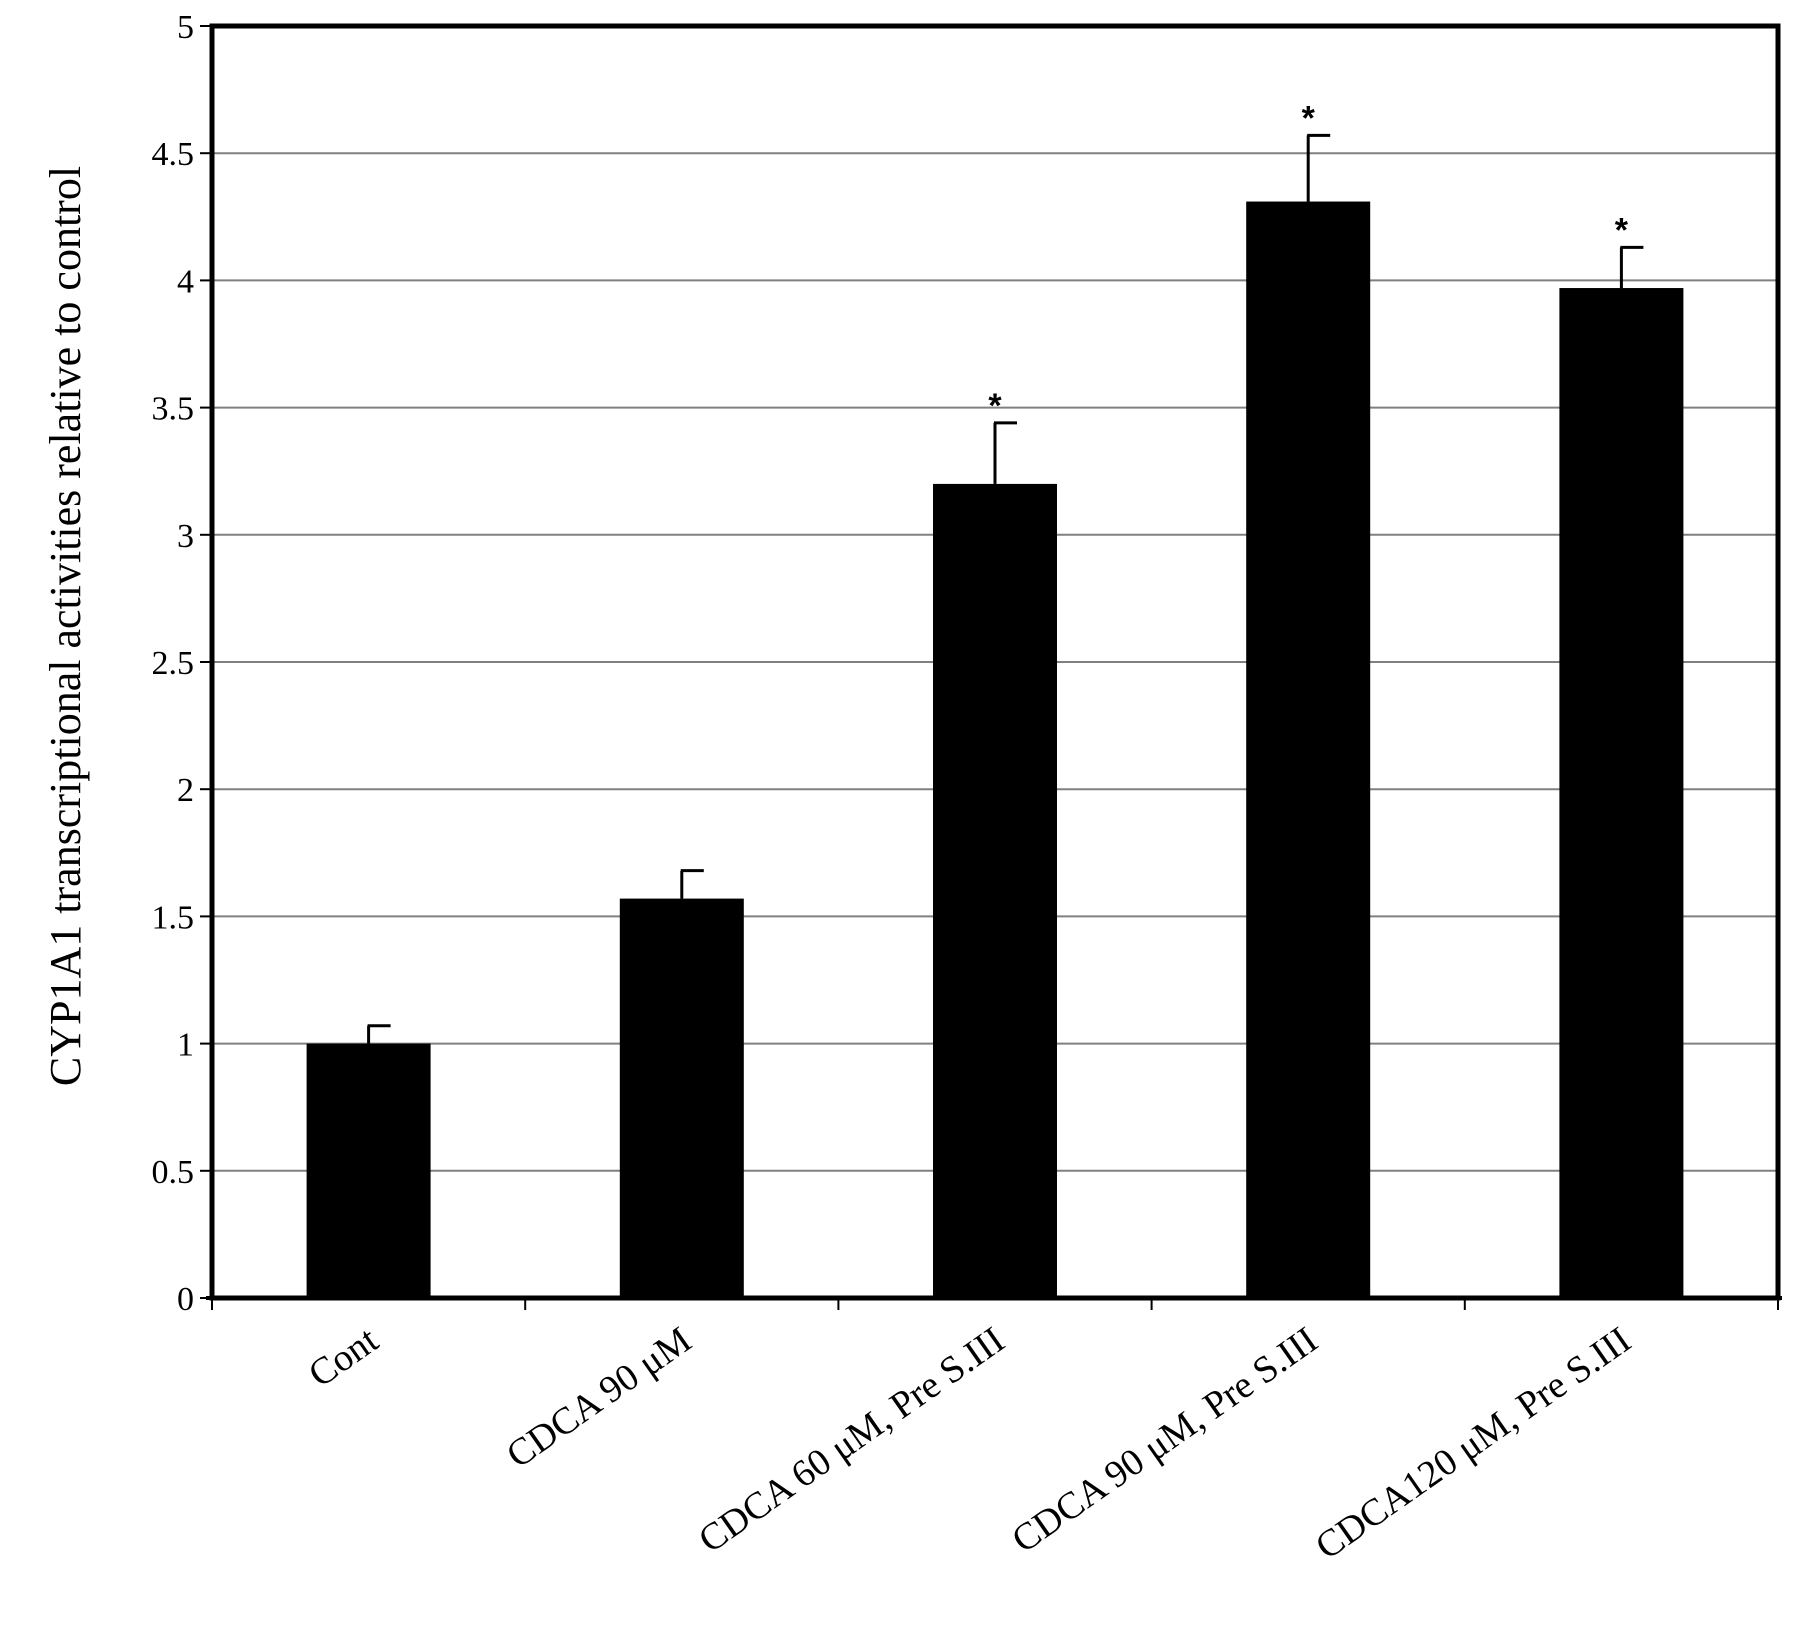 The image size is (1795, 1642). I want to click on y-tick-label: 0.5, so click(173, 1172).